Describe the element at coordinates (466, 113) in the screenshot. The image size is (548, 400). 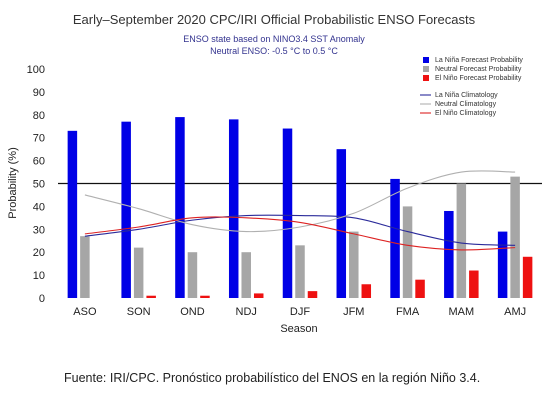
I see `legend-label: El Niño Climatology` at that location.